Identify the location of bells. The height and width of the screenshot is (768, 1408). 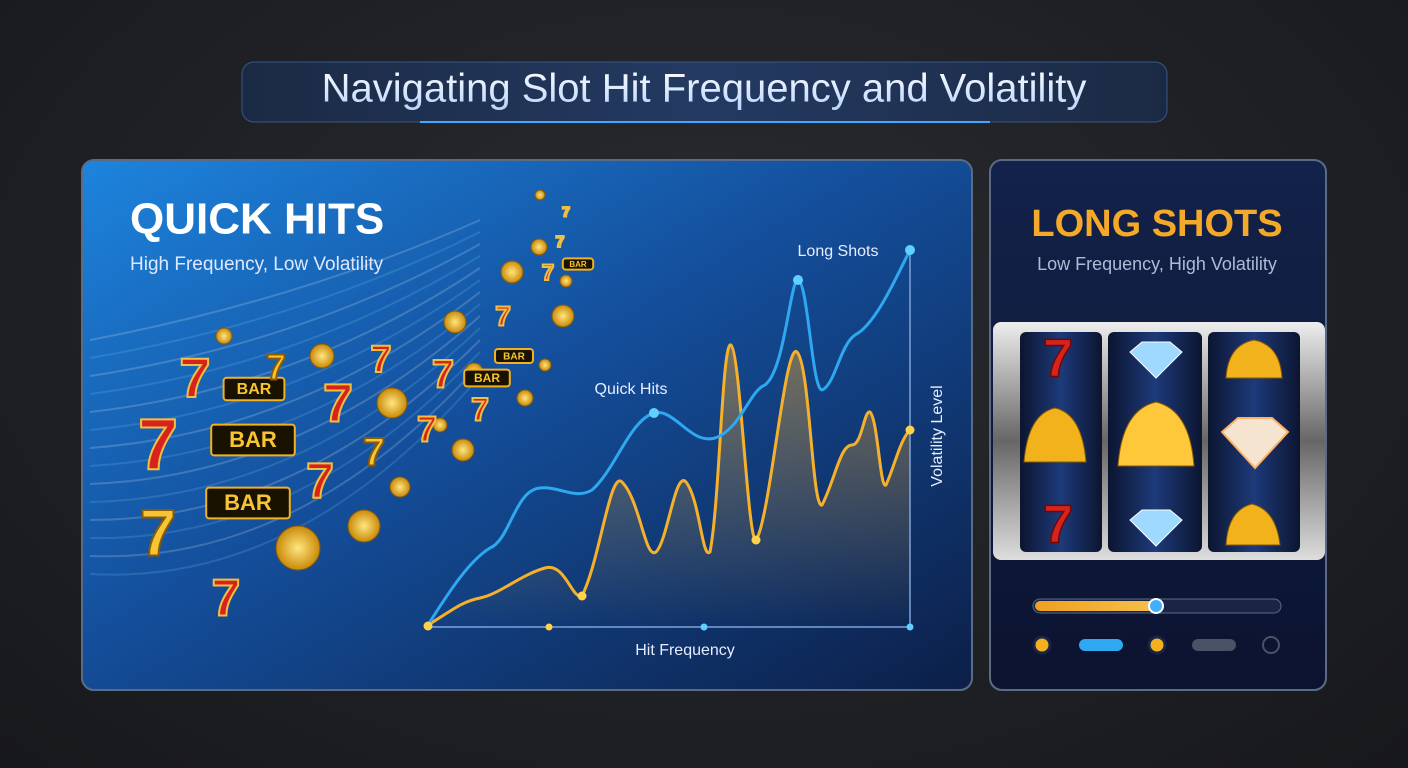
(1153, 442).